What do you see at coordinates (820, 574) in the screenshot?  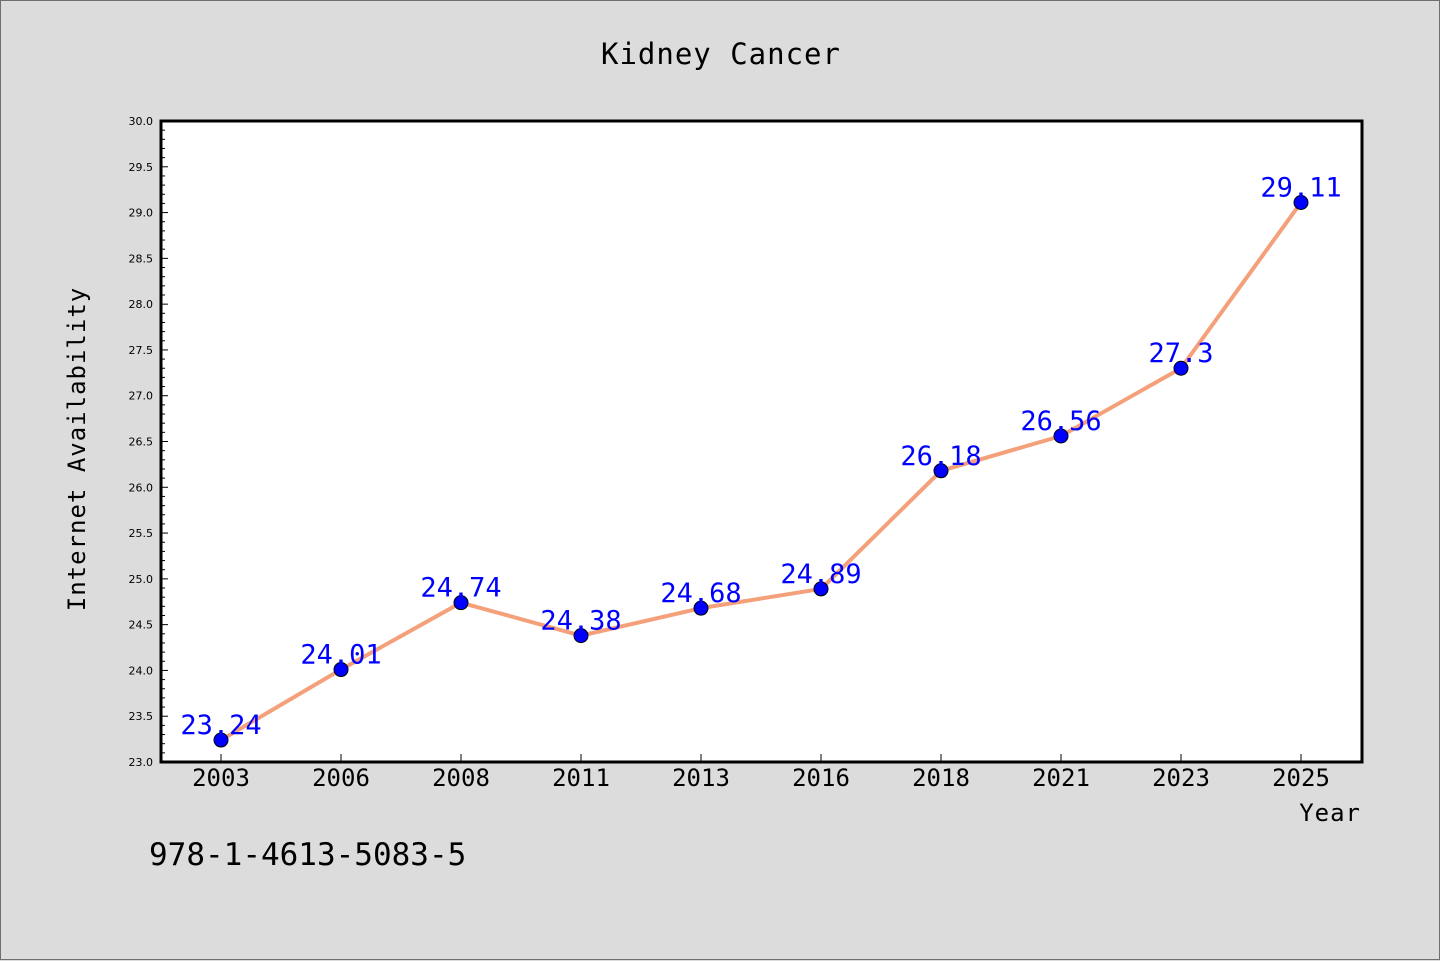 I see `data-label: 24.89` at bounding box center [820, 574].